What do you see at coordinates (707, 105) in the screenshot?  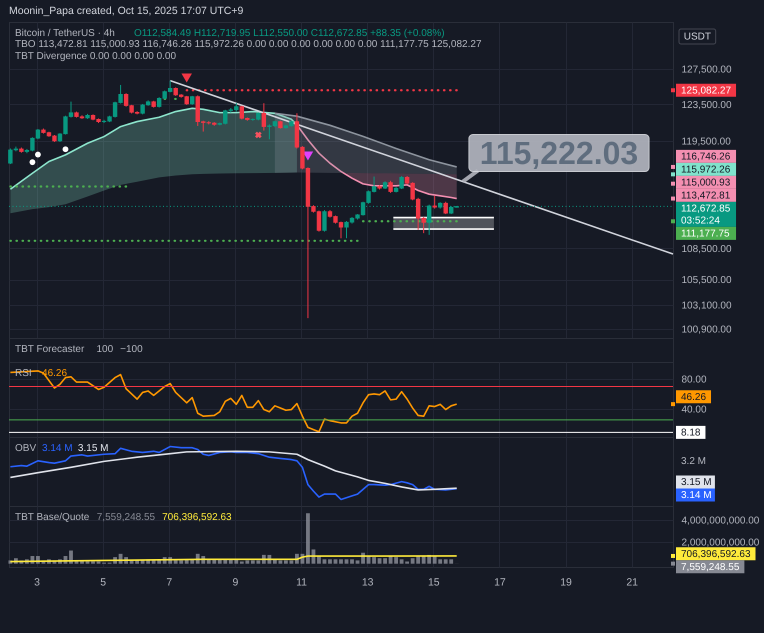 I see `y-tick-label: 123,500.00` at bounding box center [707, 105].